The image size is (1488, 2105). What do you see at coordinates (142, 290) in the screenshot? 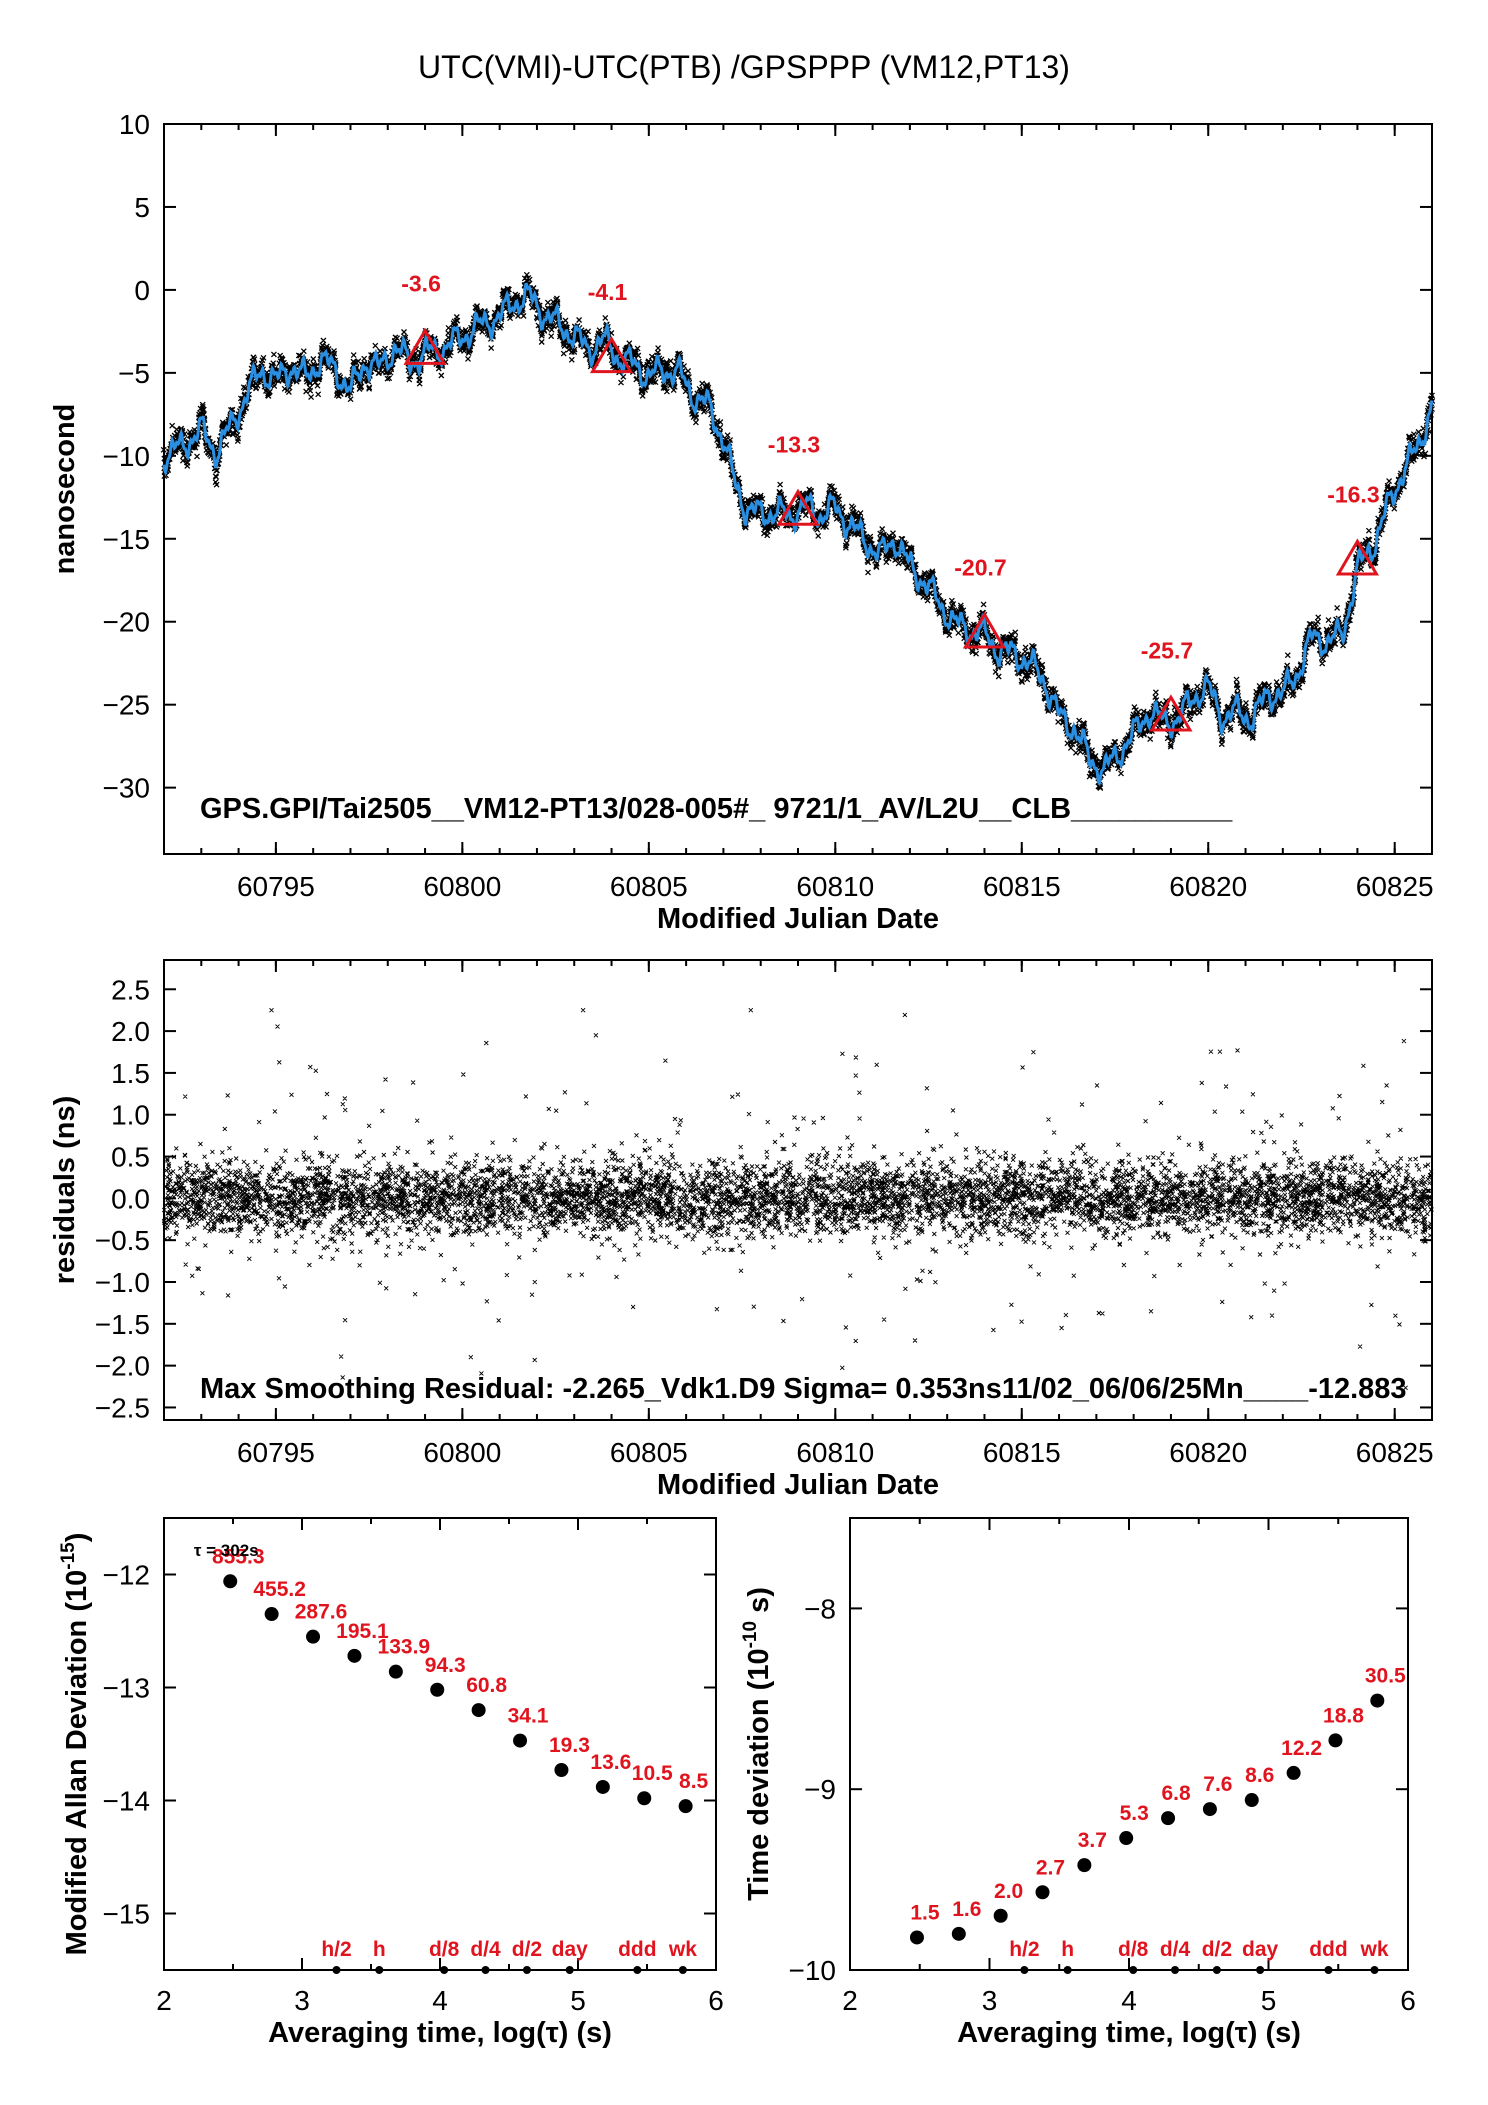
I see `main-ytick-label: 0` at bounding box center [142, 290].